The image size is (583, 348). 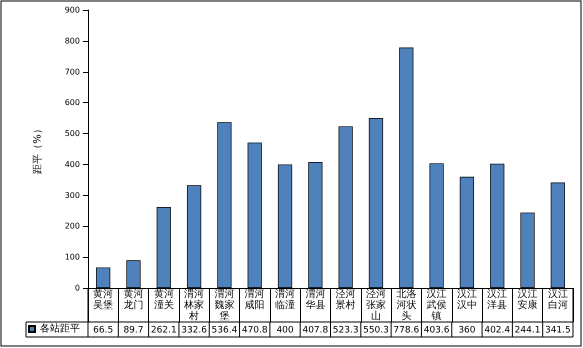 I want to click on legend-label: 各站距平, so click(x=60, y=328).